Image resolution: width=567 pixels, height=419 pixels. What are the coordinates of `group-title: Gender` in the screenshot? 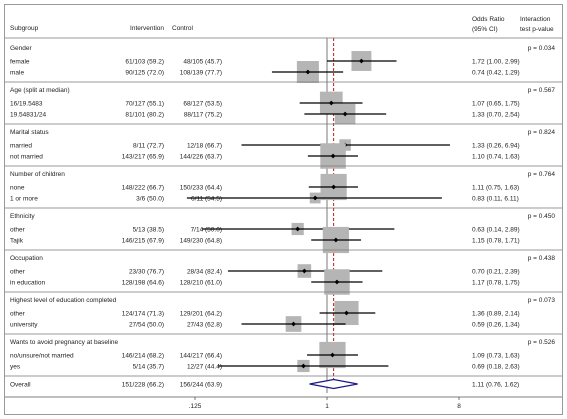 It's located at (21, 48).